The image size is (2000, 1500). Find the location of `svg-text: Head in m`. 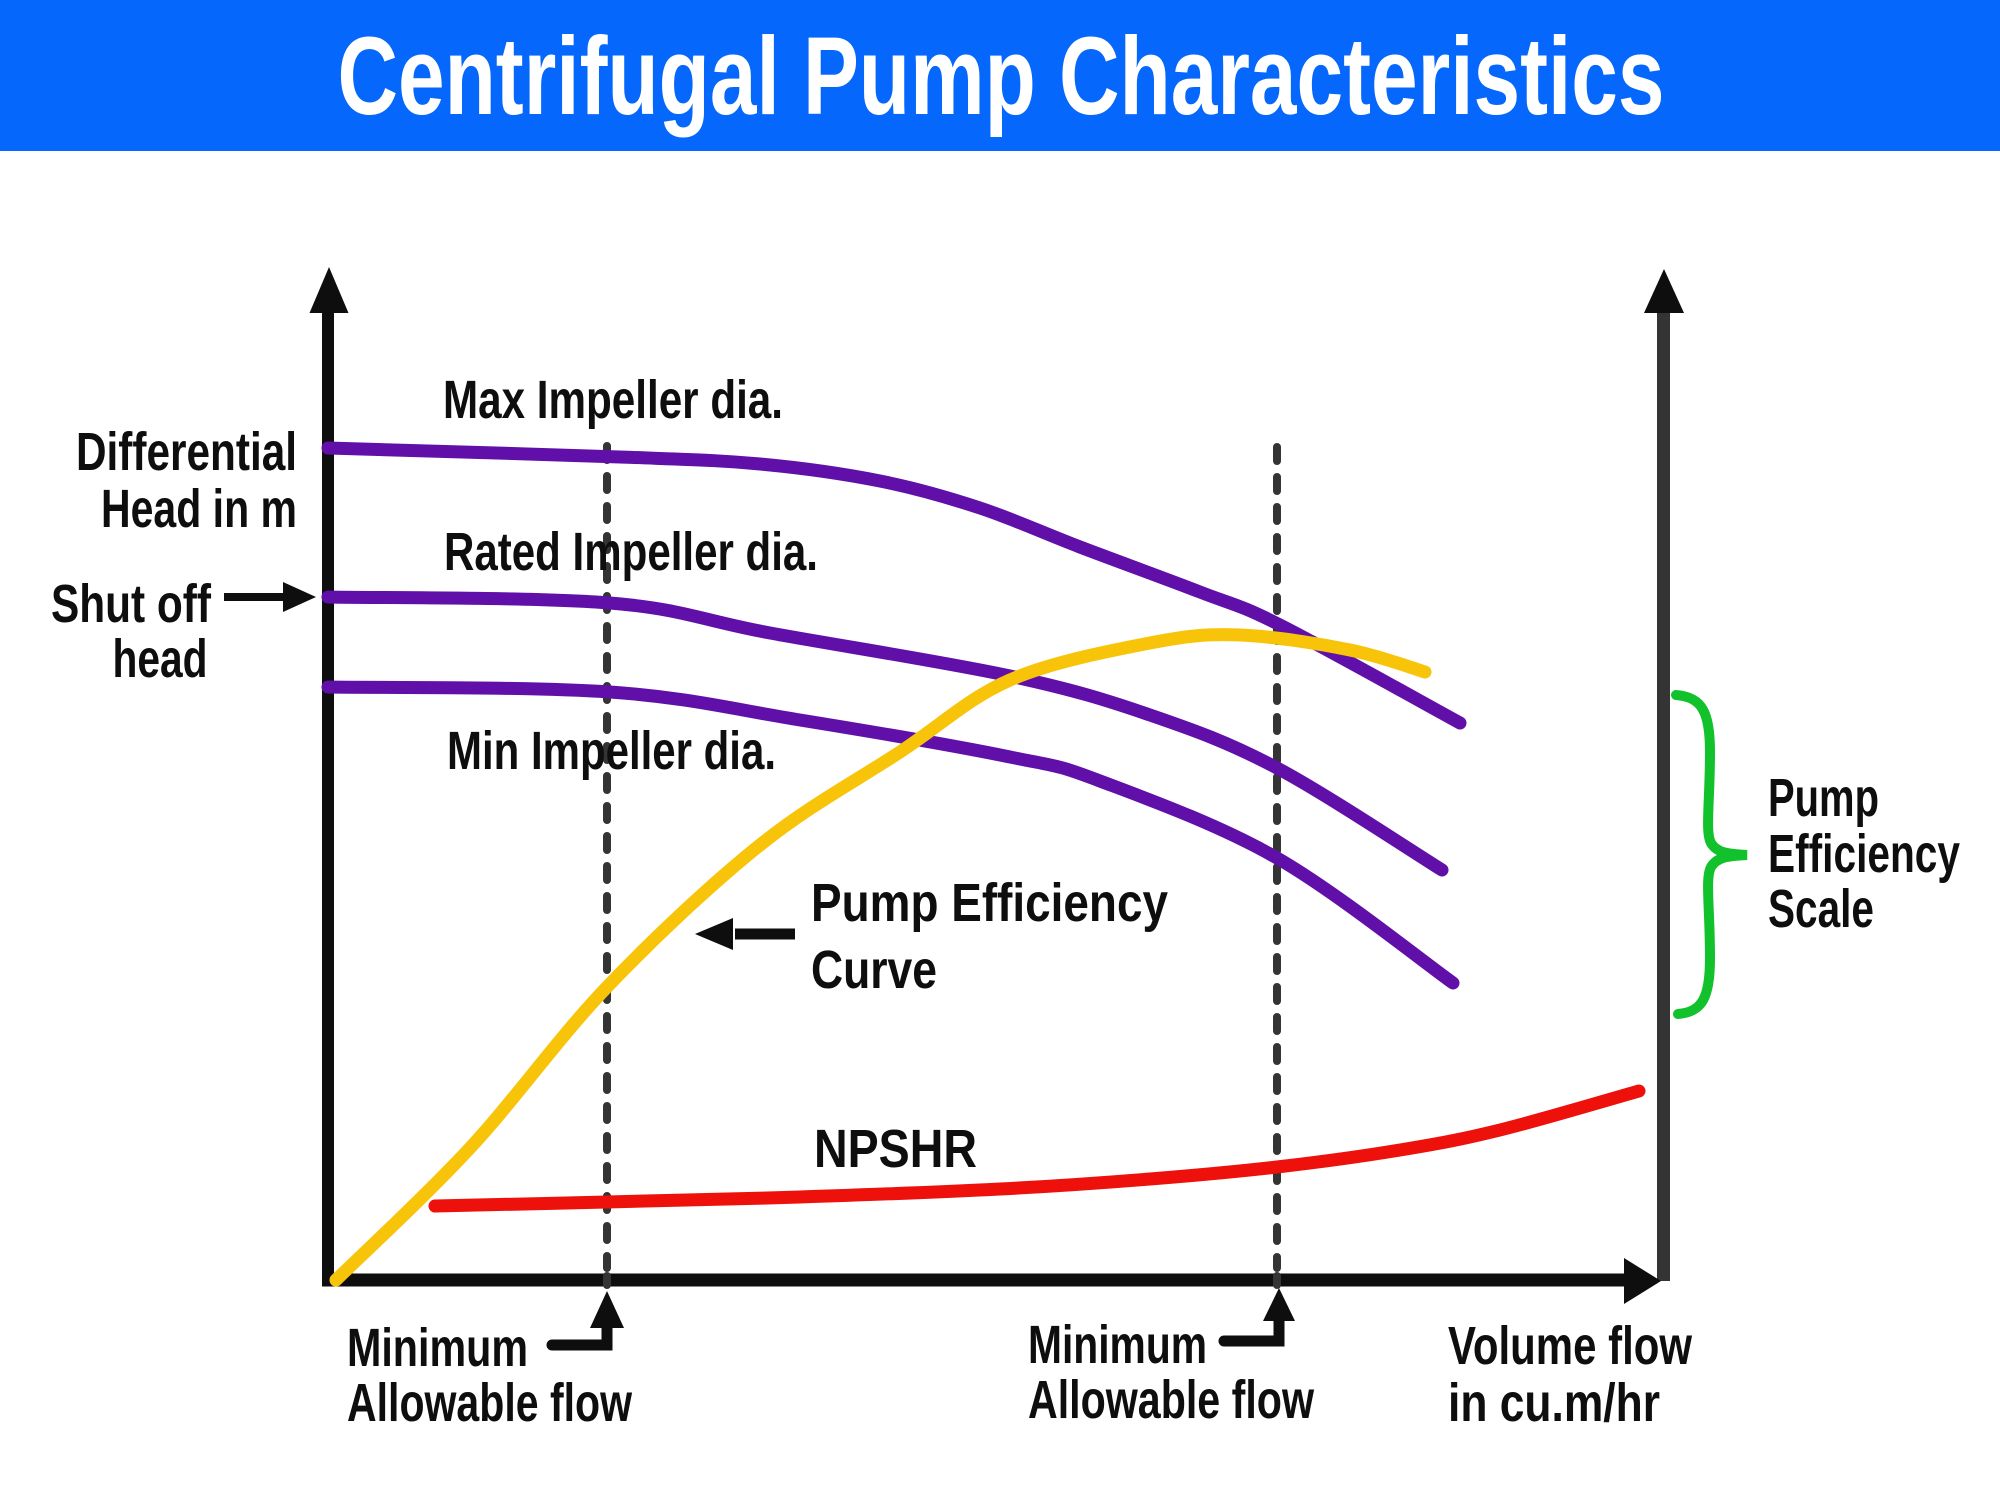

svg-text: Head in m is located at coordinates (199, 509).